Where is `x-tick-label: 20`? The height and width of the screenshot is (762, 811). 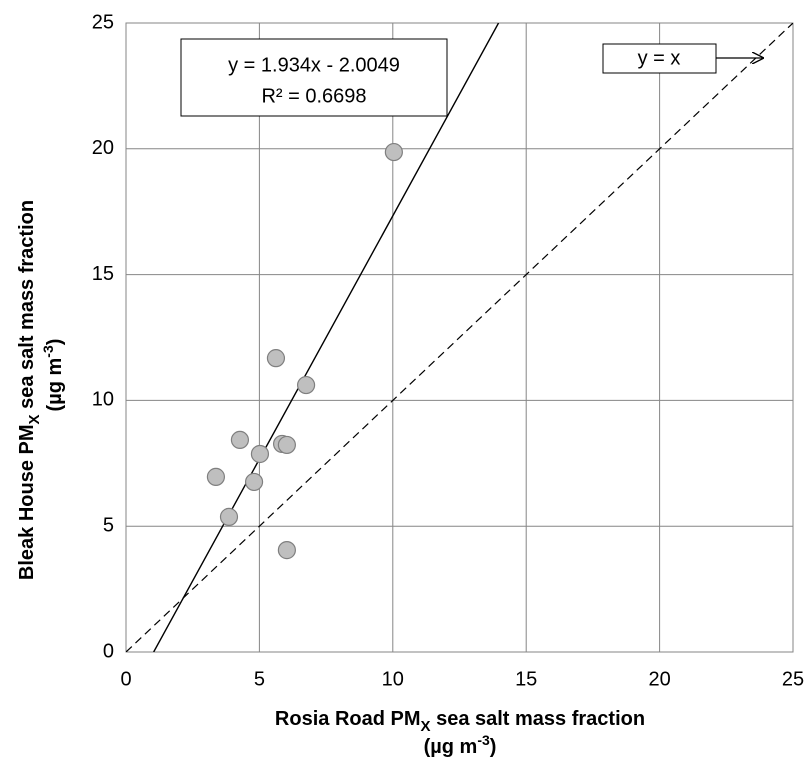 x-tick-label: 20 is located at coordinates (659, 679).